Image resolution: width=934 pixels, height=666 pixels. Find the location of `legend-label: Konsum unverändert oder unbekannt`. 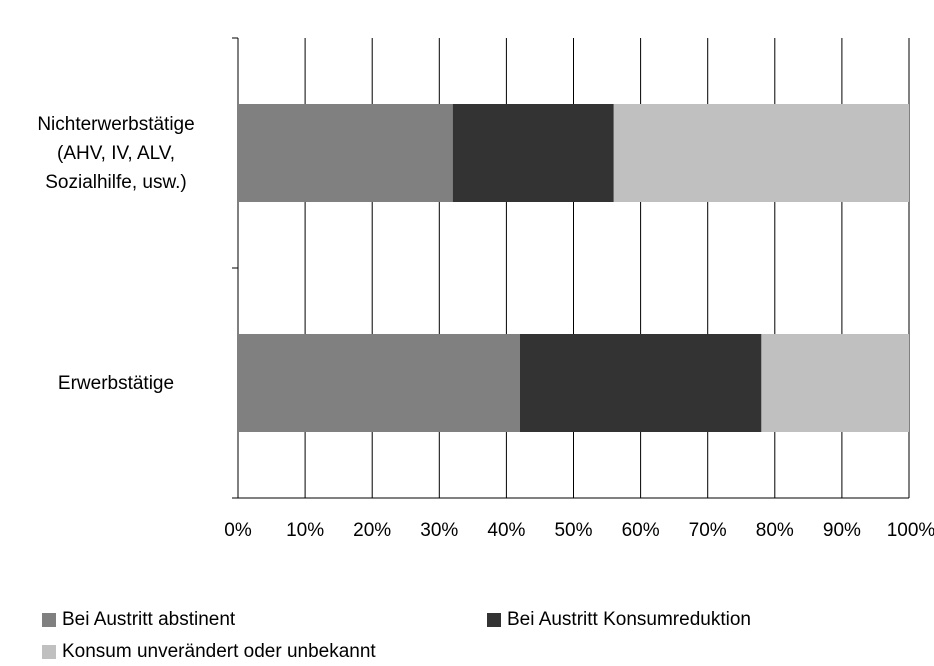

legend-label: Konsum unverändert oder unbekannt is located at coordinates (219, 651).